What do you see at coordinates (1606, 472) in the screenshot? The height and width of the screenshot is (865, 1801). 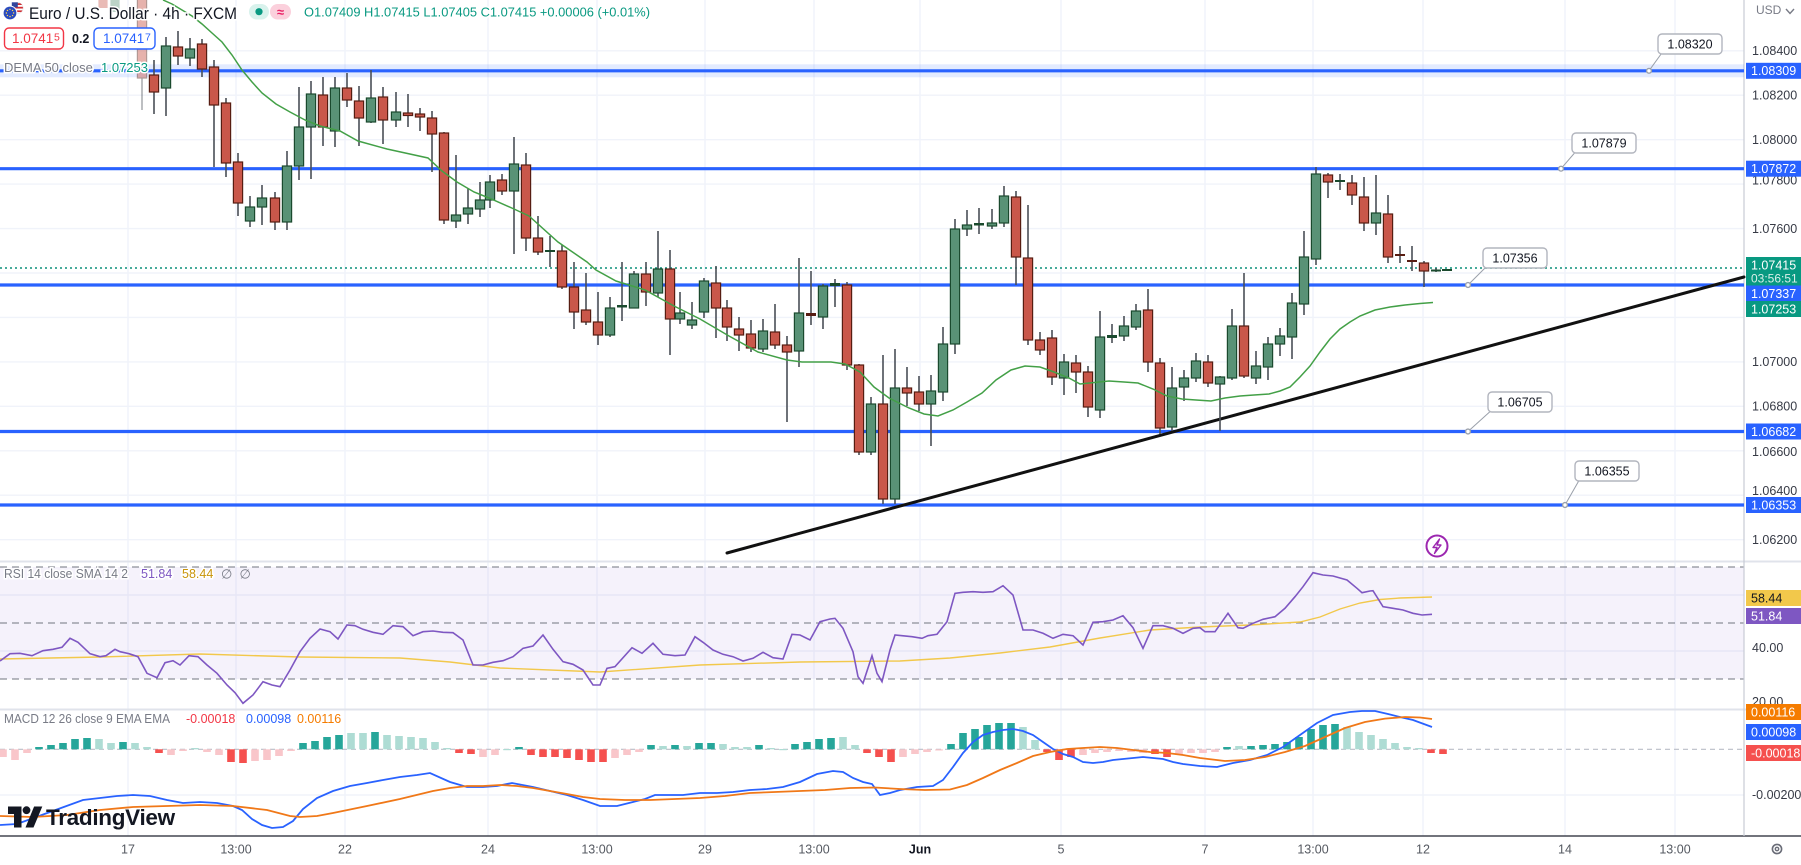 I see `svg-text: 1.06355` at bounding box center [1606, 472].